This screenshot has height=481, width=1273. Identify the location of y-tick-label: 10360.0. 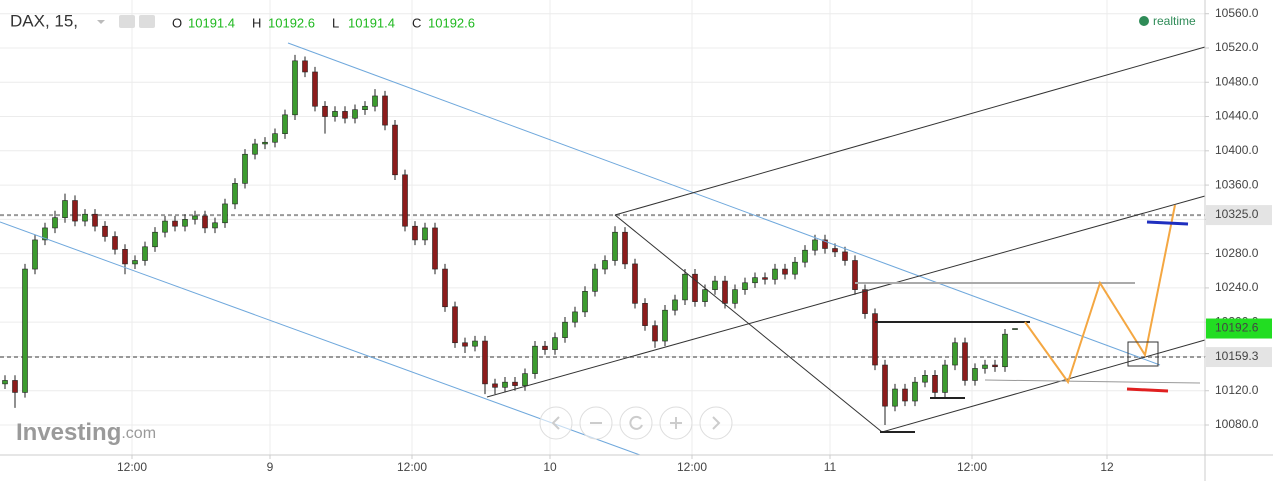
(1237, 184).